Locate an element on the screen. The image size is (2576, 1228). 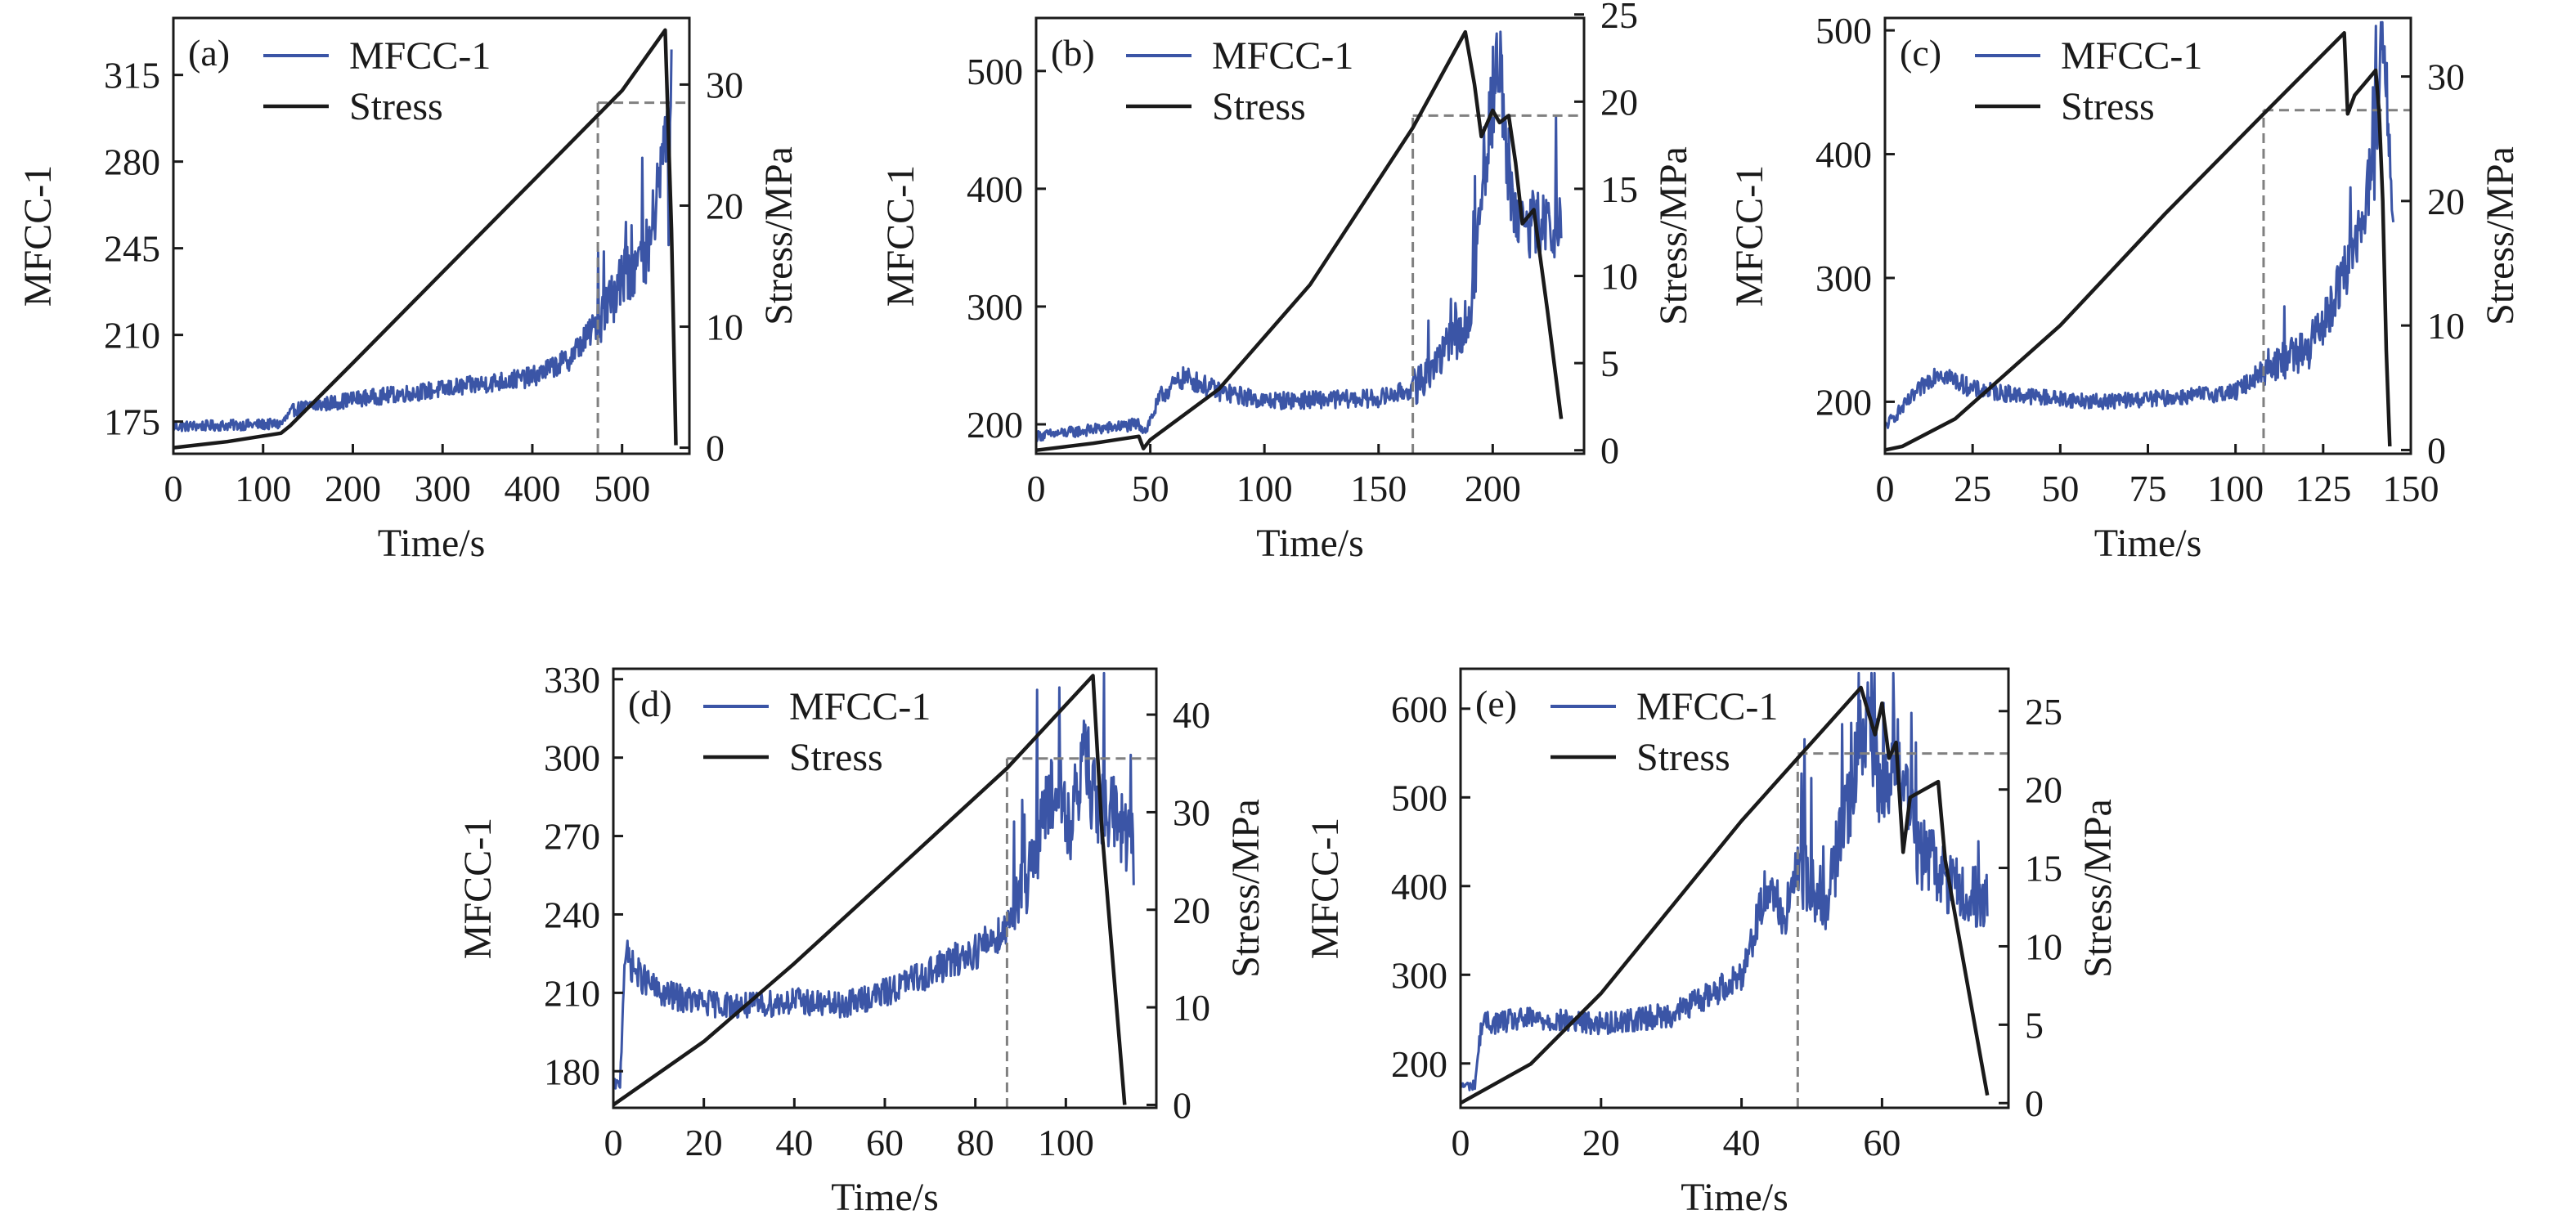
y-left-tick-label: 270 is located at coordinates (572, 837).